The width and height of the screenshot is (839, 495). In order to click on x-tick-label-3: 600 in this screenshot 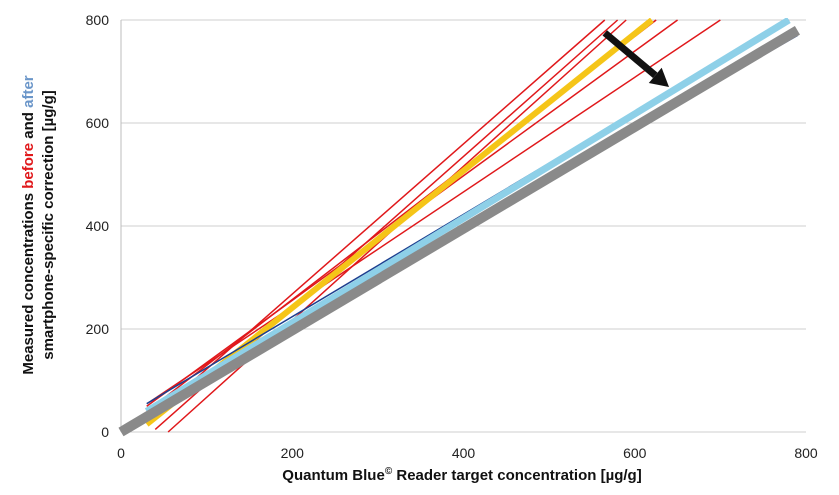, I will do `click(635, 453)`.